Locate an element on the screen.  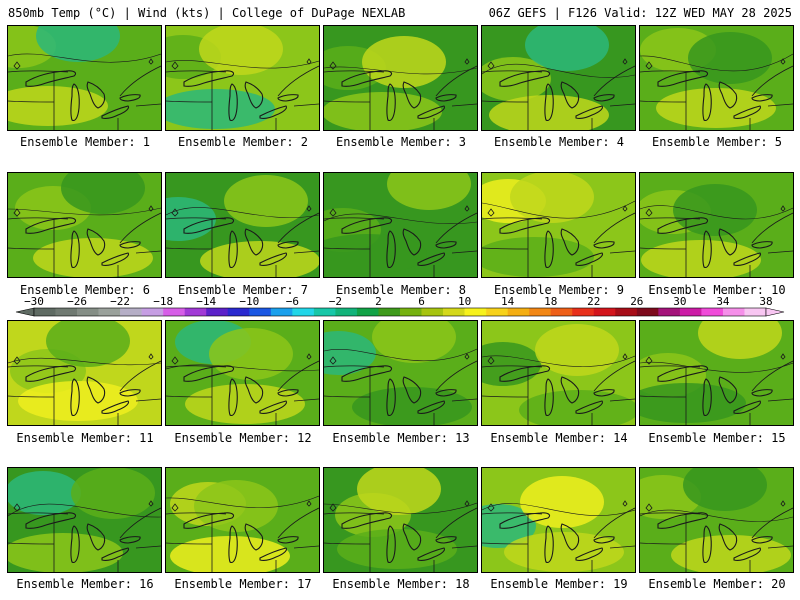
ensemble-member-caption: Ensemble Member: 15 is located at coordinates (717, 438).